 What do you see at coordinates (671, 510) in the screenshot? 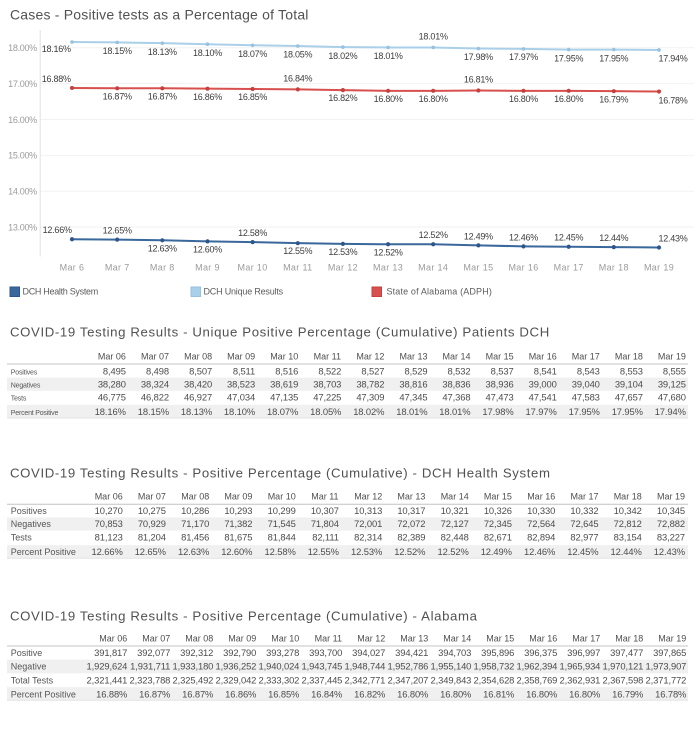
I see `svg-text: 10,345` at bounding box center [671, 510].